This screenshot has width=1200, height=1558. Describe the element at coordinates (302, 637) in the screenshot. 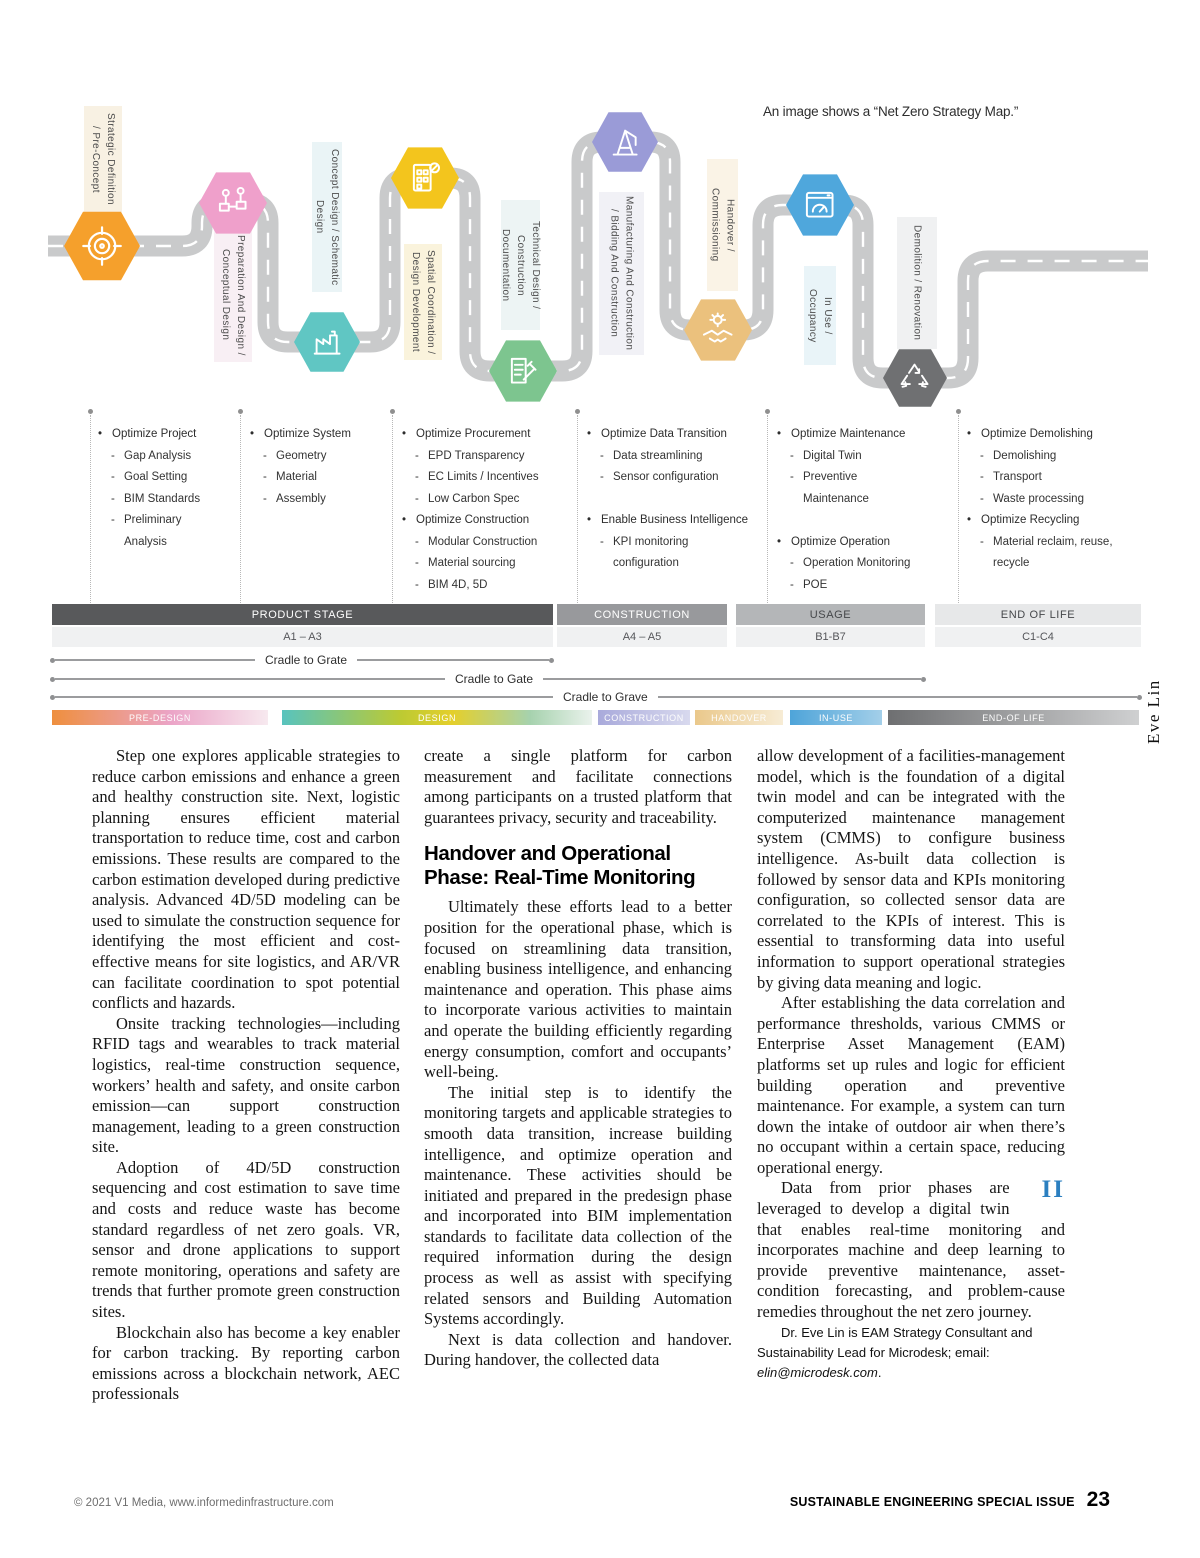

I see `bar-product-stage-range: A1 – A3` at that location.